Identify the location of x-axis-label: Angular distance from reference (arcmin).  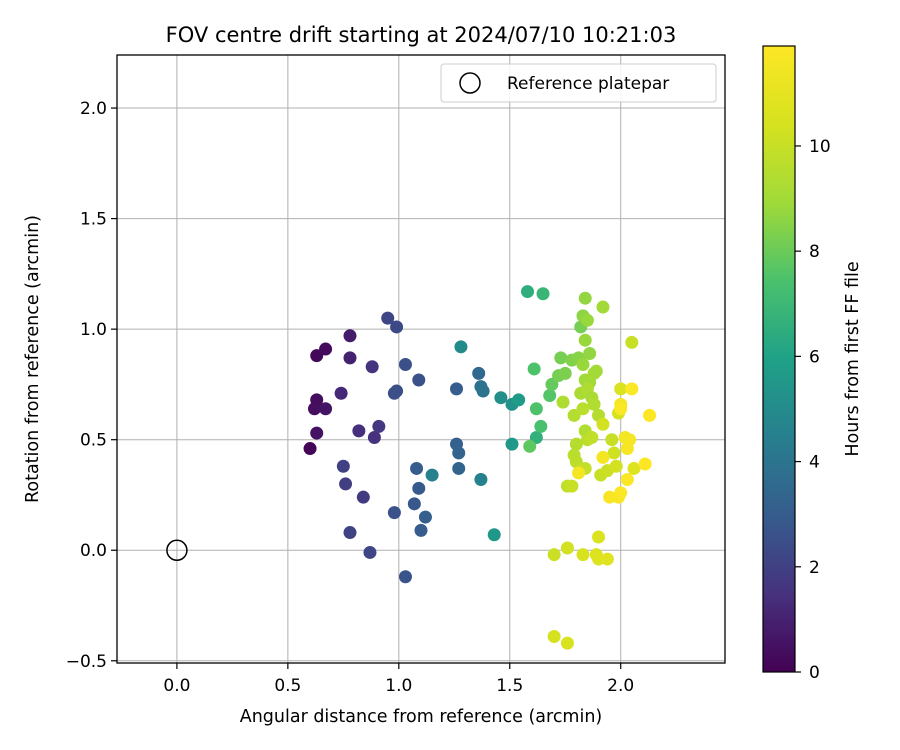
(421, 717).